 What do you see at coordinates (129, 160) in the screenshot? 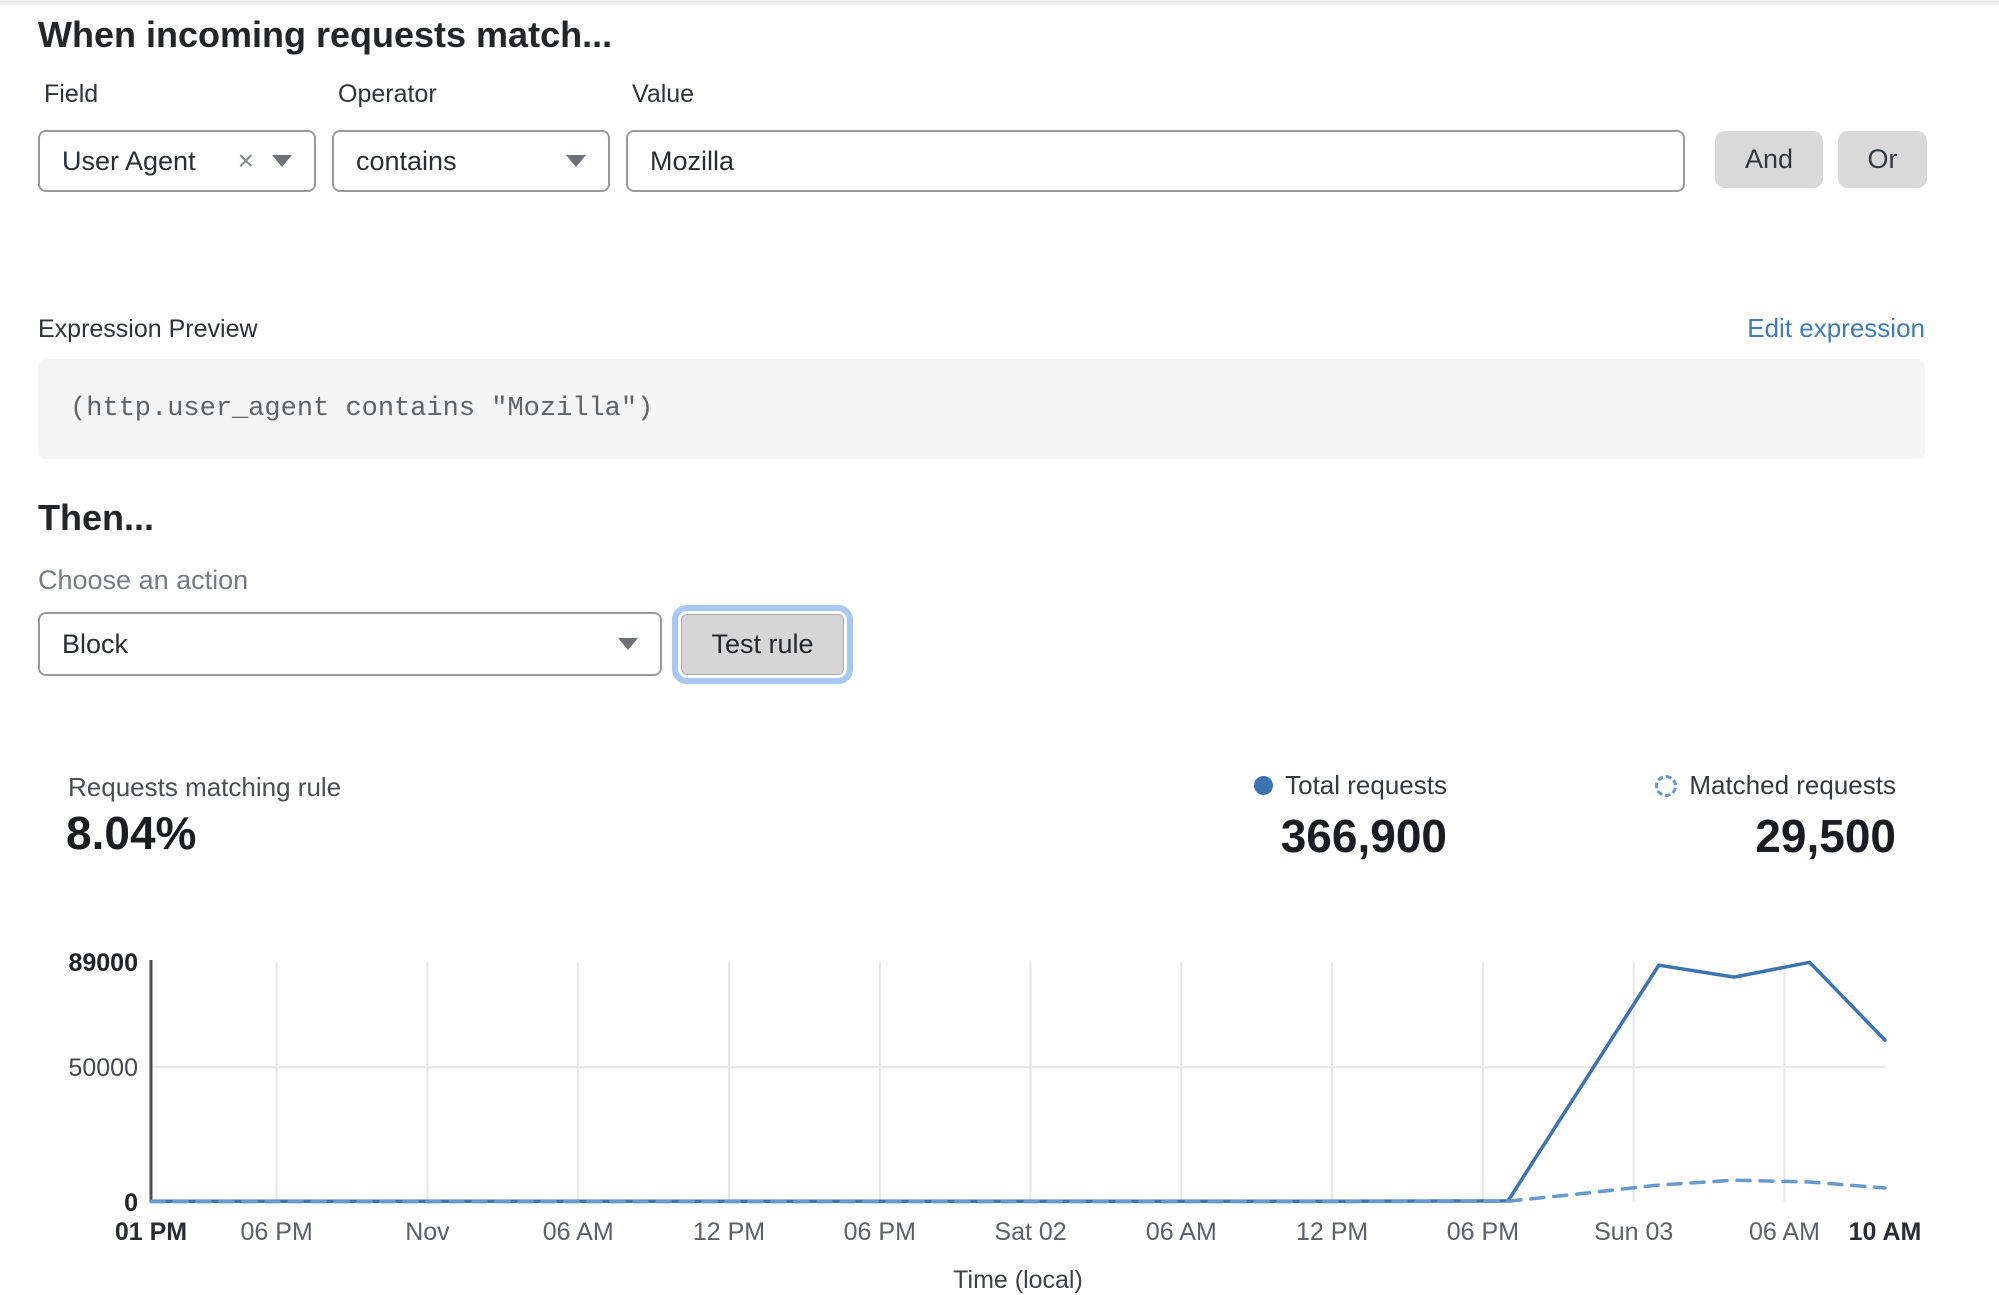
I see `field-select-value: User Agent` at bounding box center [129, 160].